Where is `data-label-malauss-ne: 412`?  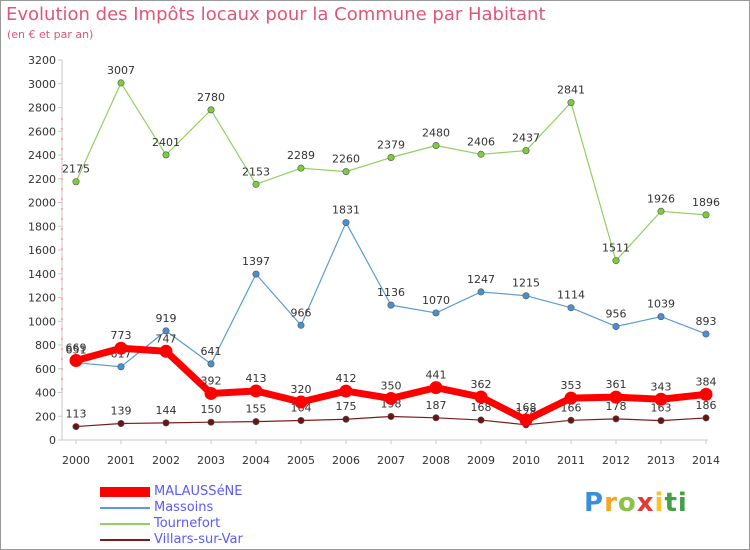
data-label-malauss-ne: 412 is located at coordinates (346, 378).